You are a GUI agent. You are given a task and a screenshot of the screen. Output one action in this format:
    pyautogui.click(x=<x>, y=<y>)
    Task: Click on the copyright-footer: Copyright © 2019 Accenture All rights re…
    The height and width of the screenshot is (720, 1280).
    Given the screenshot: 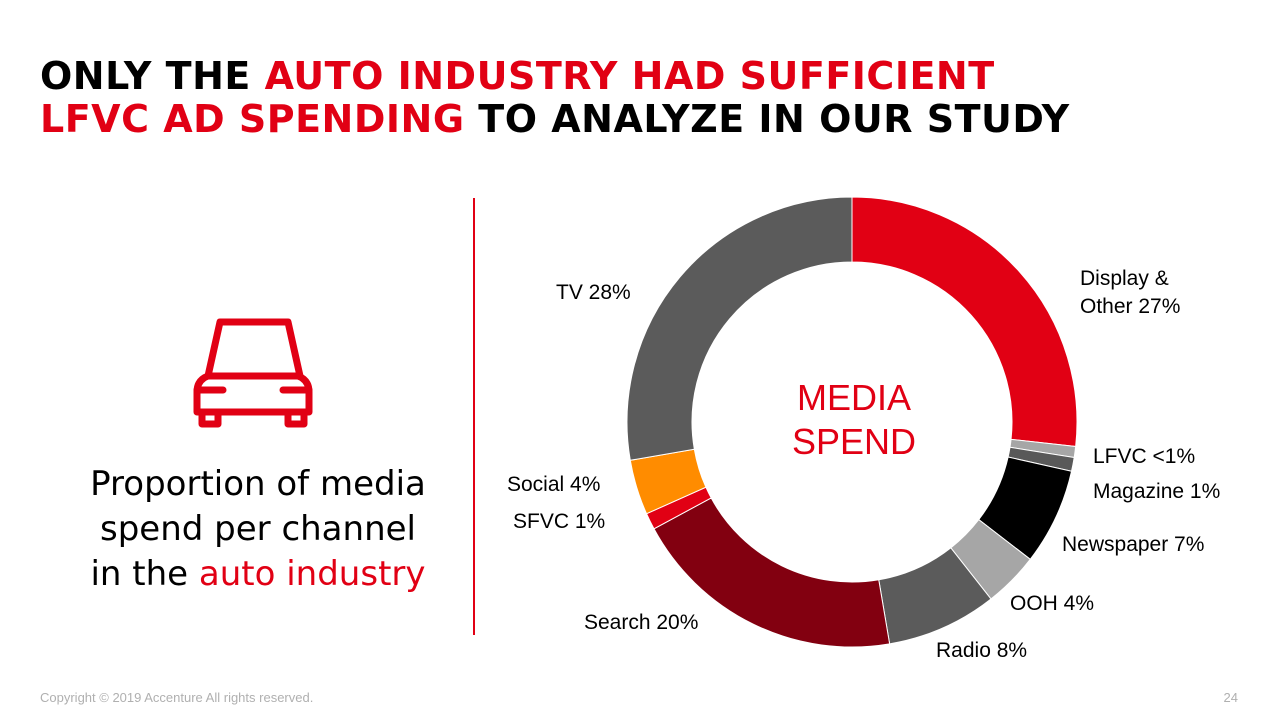 What is the action you would take?
    pyautogui.click(x=177, y=697)
    